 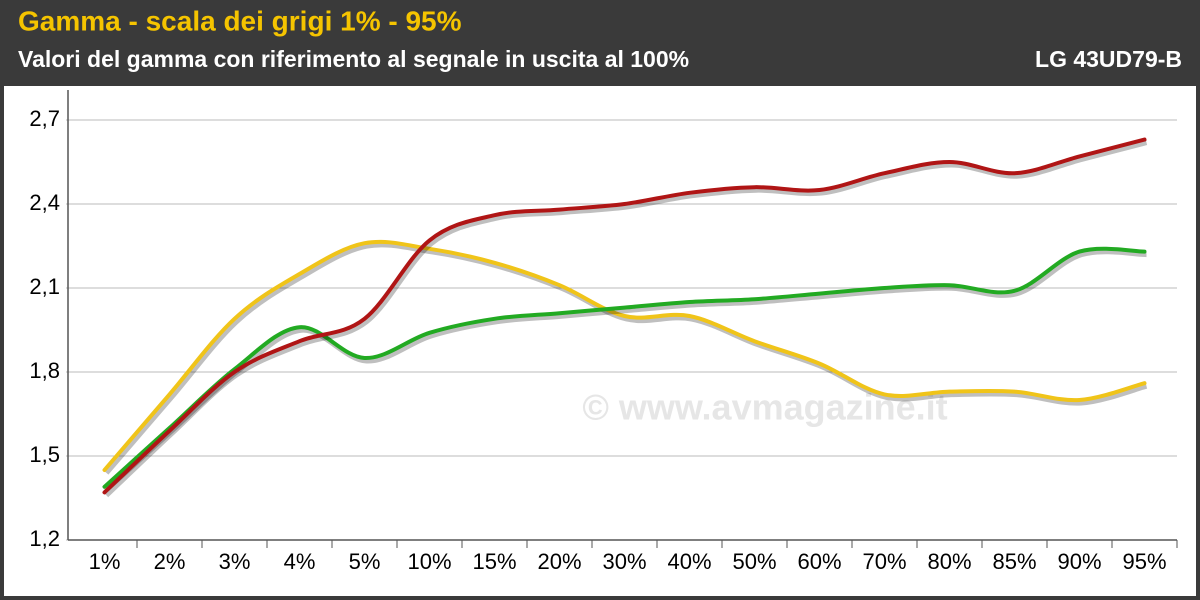 What do you see at coordinates (559, 561) in the screenshot?
I see `x-tick-label: 20%` at bounding box center [559, 561].